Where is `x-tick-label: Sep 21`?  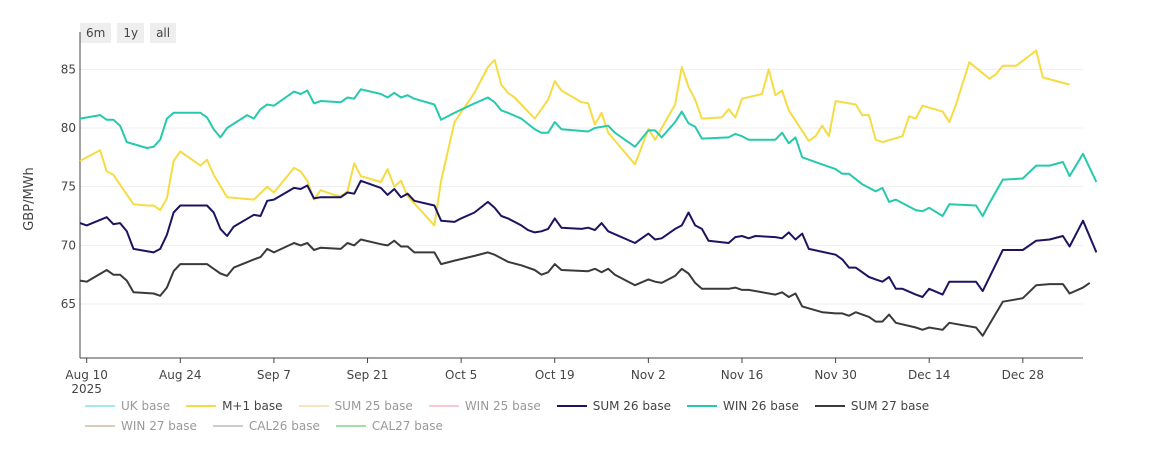
x-tick-label: Sep 21 is located at coordinates (368, 375).